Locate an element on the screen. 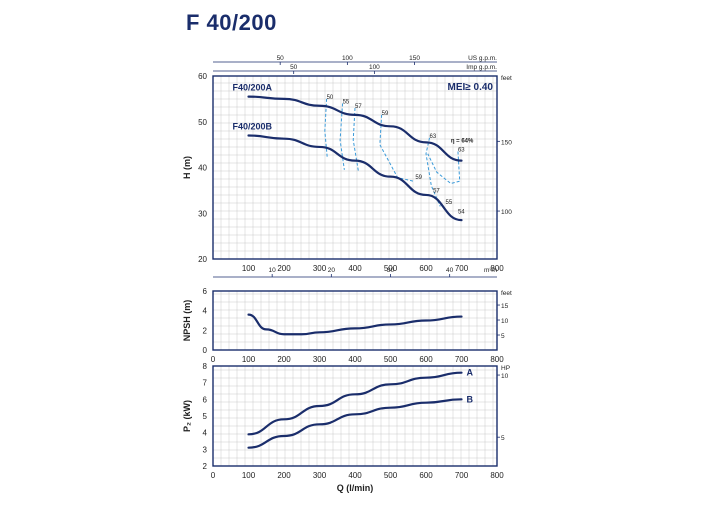 The width and height of the screenshot is (704, 528). power-x-tick-label: 500 is located at coordinates (391, 475).